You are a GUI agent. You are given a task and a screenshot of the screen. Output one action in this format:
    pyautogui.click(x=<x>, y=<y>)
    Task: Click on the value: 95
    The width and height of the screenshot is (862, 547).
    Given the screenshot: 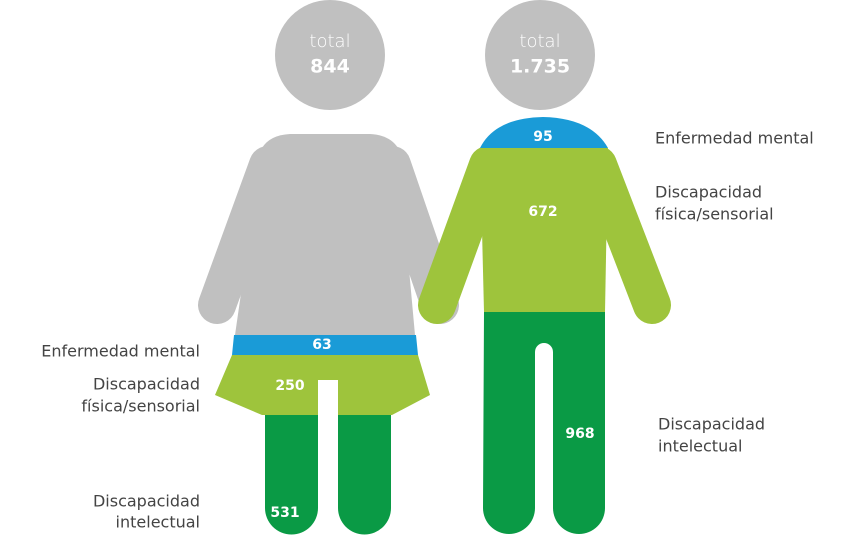 What is the action you would take?
    pyautogui.click(x=542, y=137)
    